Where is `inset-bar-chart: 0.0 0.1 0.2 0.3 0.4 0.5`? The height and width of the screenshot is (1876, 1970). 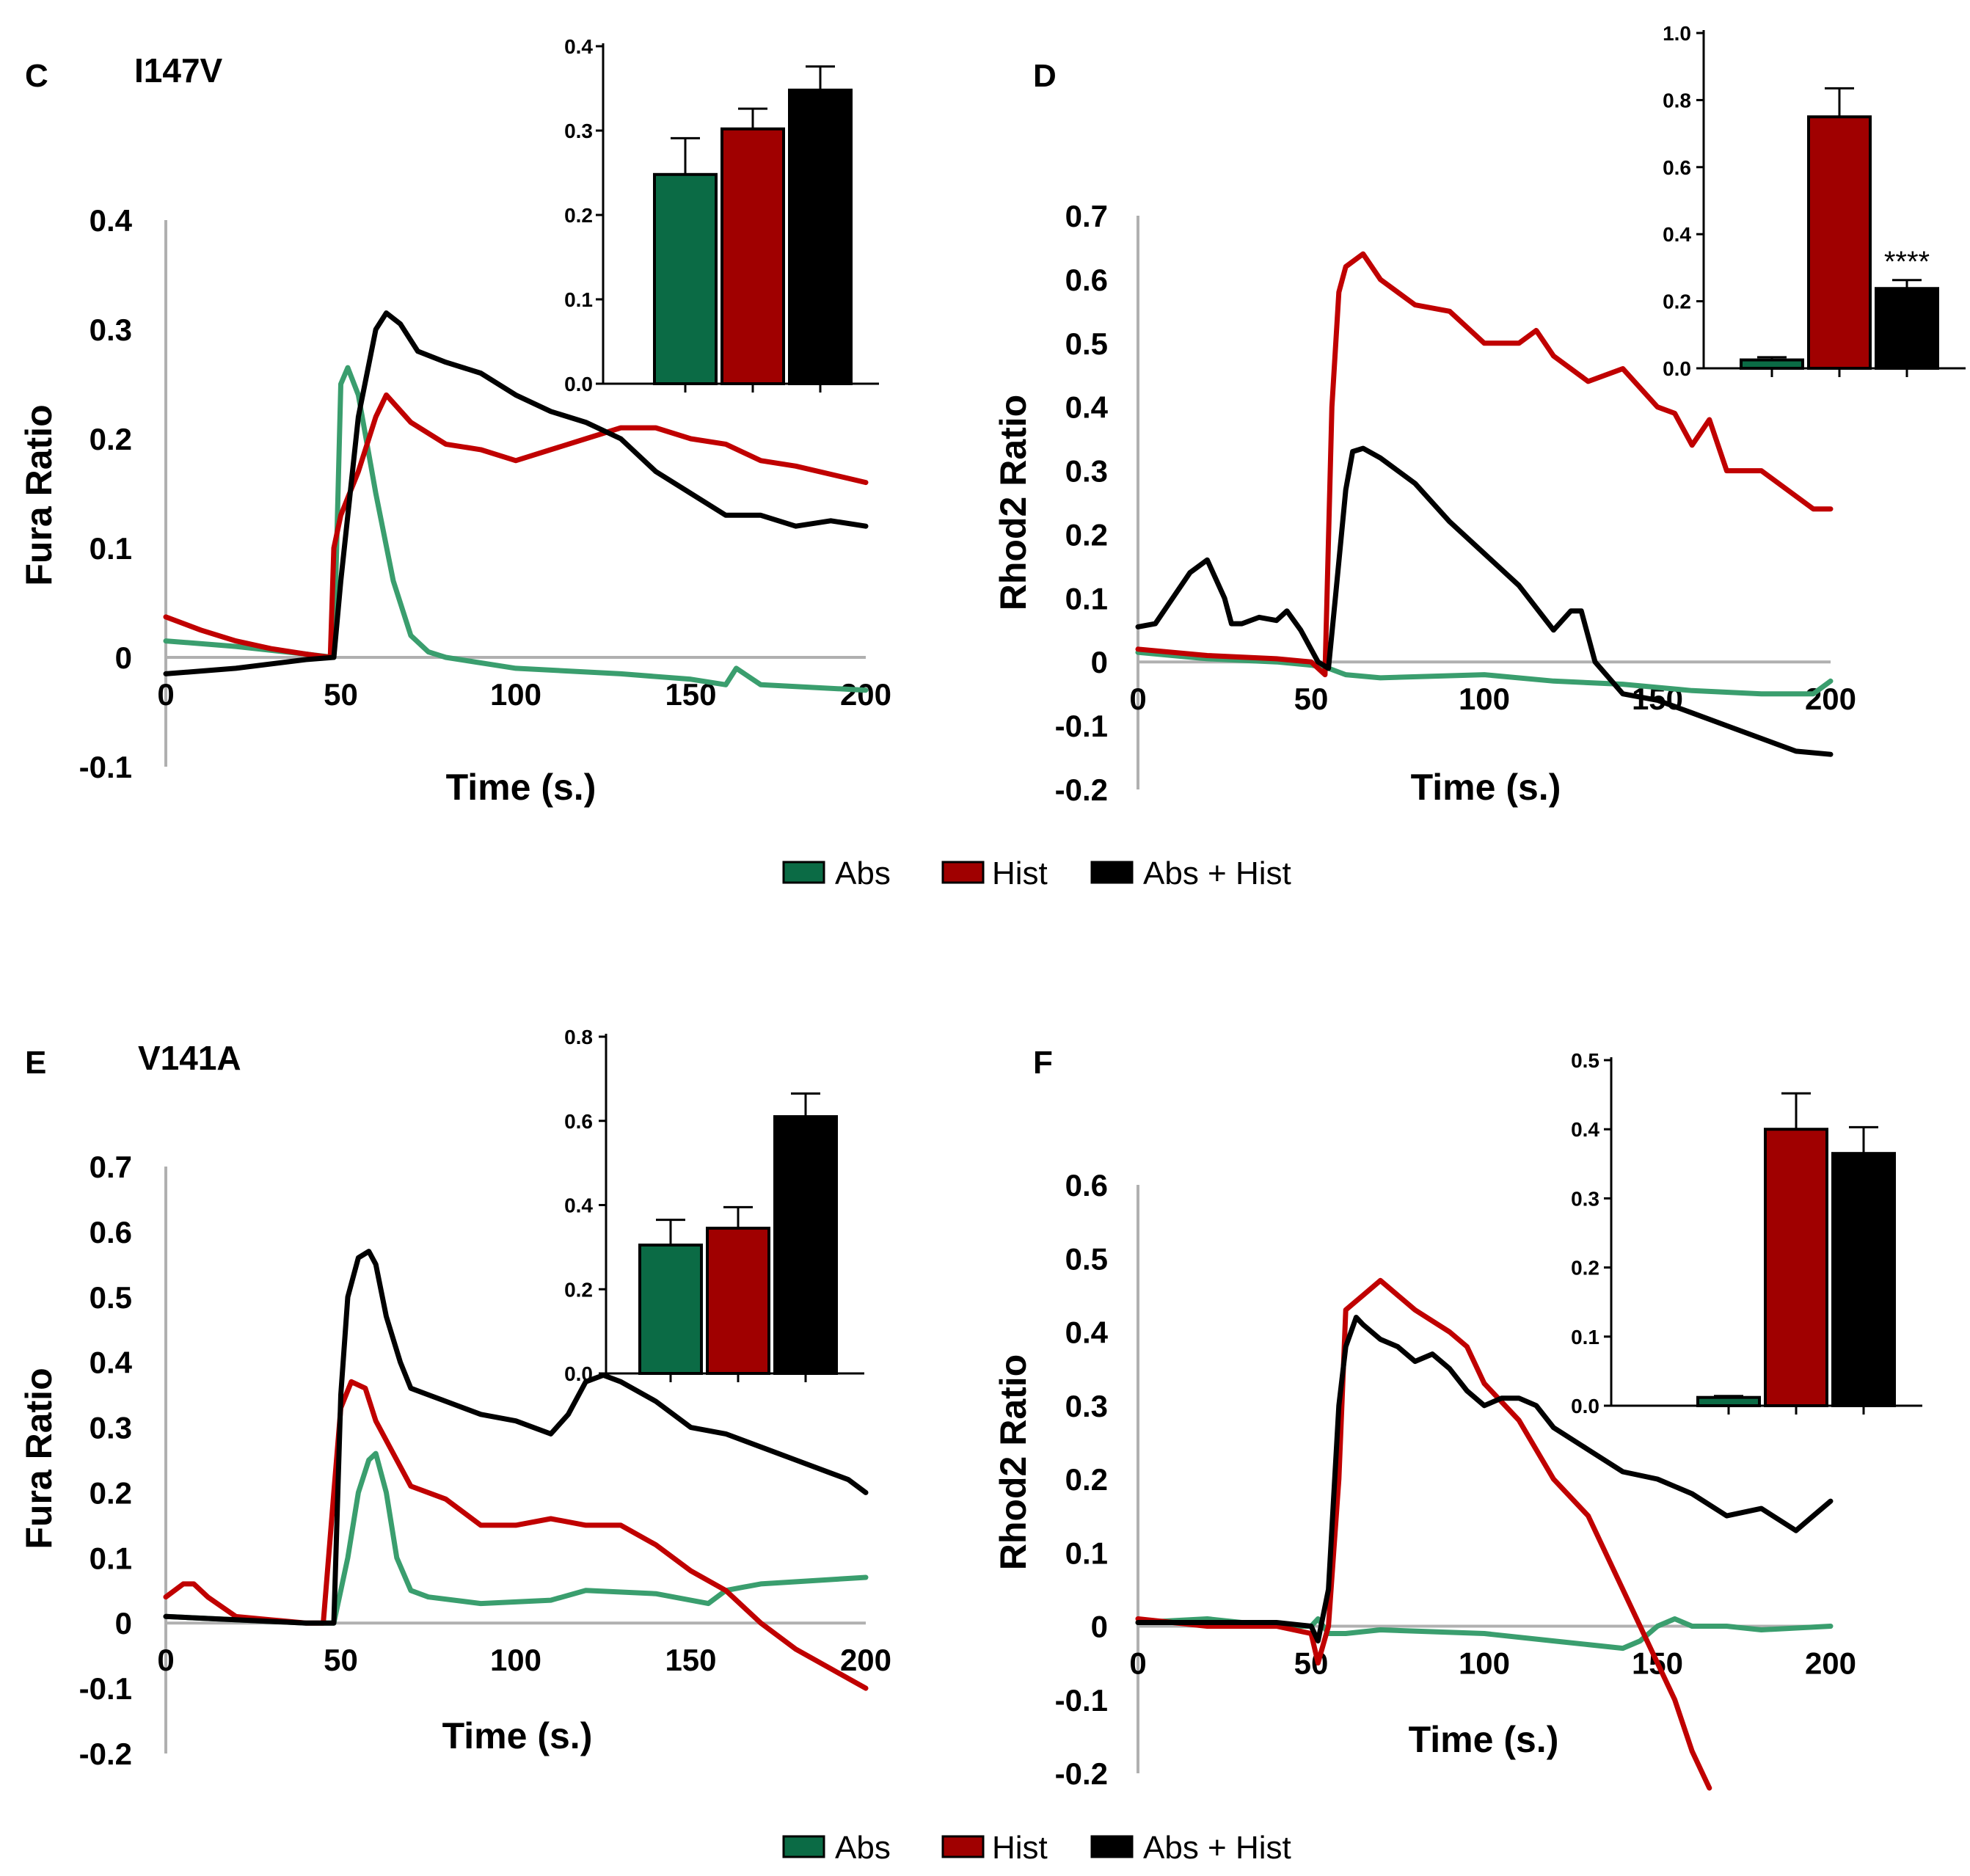
inset-bar-chart: 0.0 0.1 0.2 0.3 0.4 0.5 is located at coordinates (1746, 1233).